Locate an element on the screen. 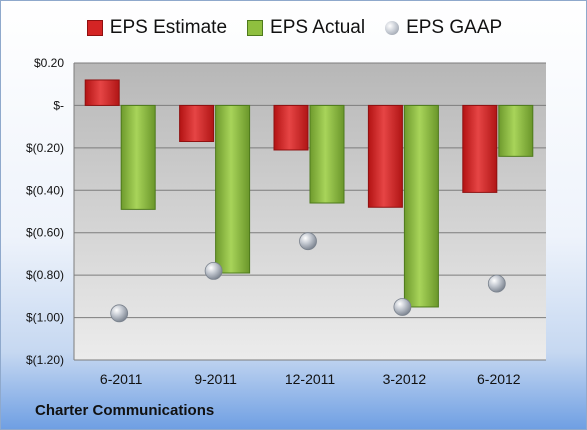 The height and width of the screenshot is (430, 587). x-tick-label: 6-2011 is located at coordinates (121, 379).